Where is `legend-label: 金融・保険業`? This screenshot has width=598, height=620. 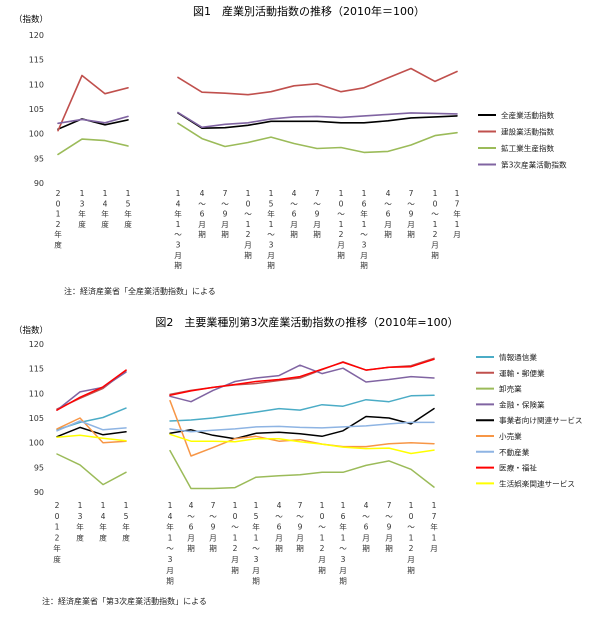
legend-label: 金融・保険業 is located at coordinates (522, 404).